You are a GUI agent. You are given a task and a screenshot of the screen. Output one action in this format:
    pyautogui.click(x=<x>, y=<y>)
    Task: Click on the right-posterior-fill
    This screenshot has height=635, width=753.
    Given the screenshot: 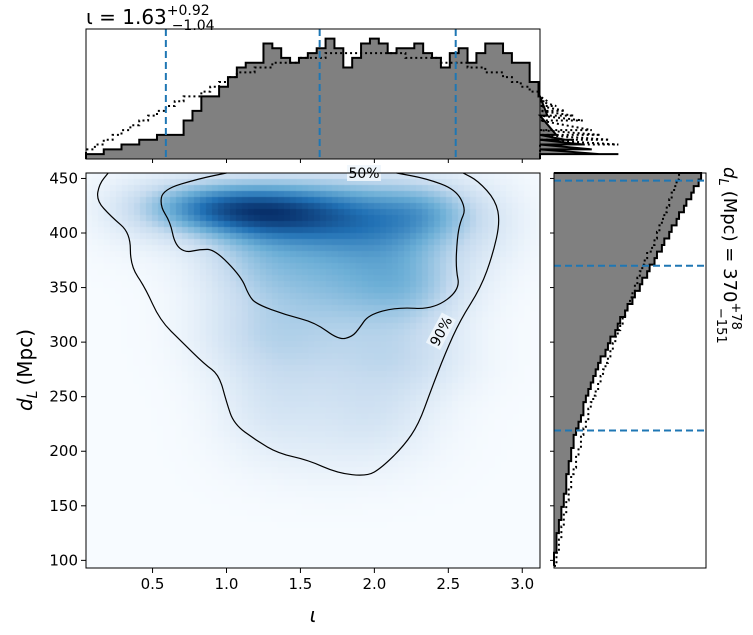 What is the action you would take?
    pyautogui.click(x=628, y=369)
    